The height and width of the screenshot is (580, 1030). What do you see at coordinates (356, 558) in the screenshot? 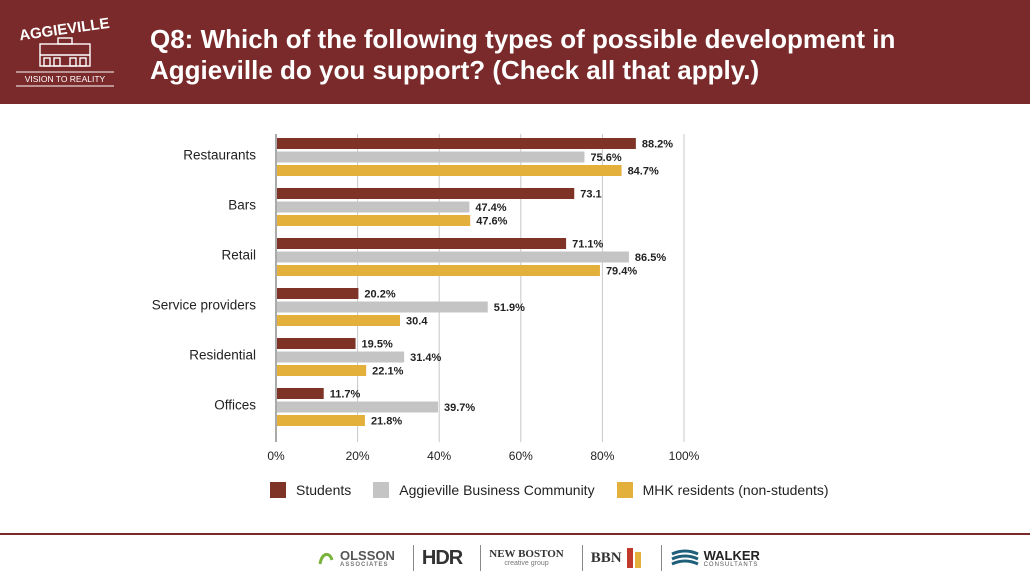
I see `olsson-logo: OLSSON ASSOCIATES` at bounding box center [356, 558].